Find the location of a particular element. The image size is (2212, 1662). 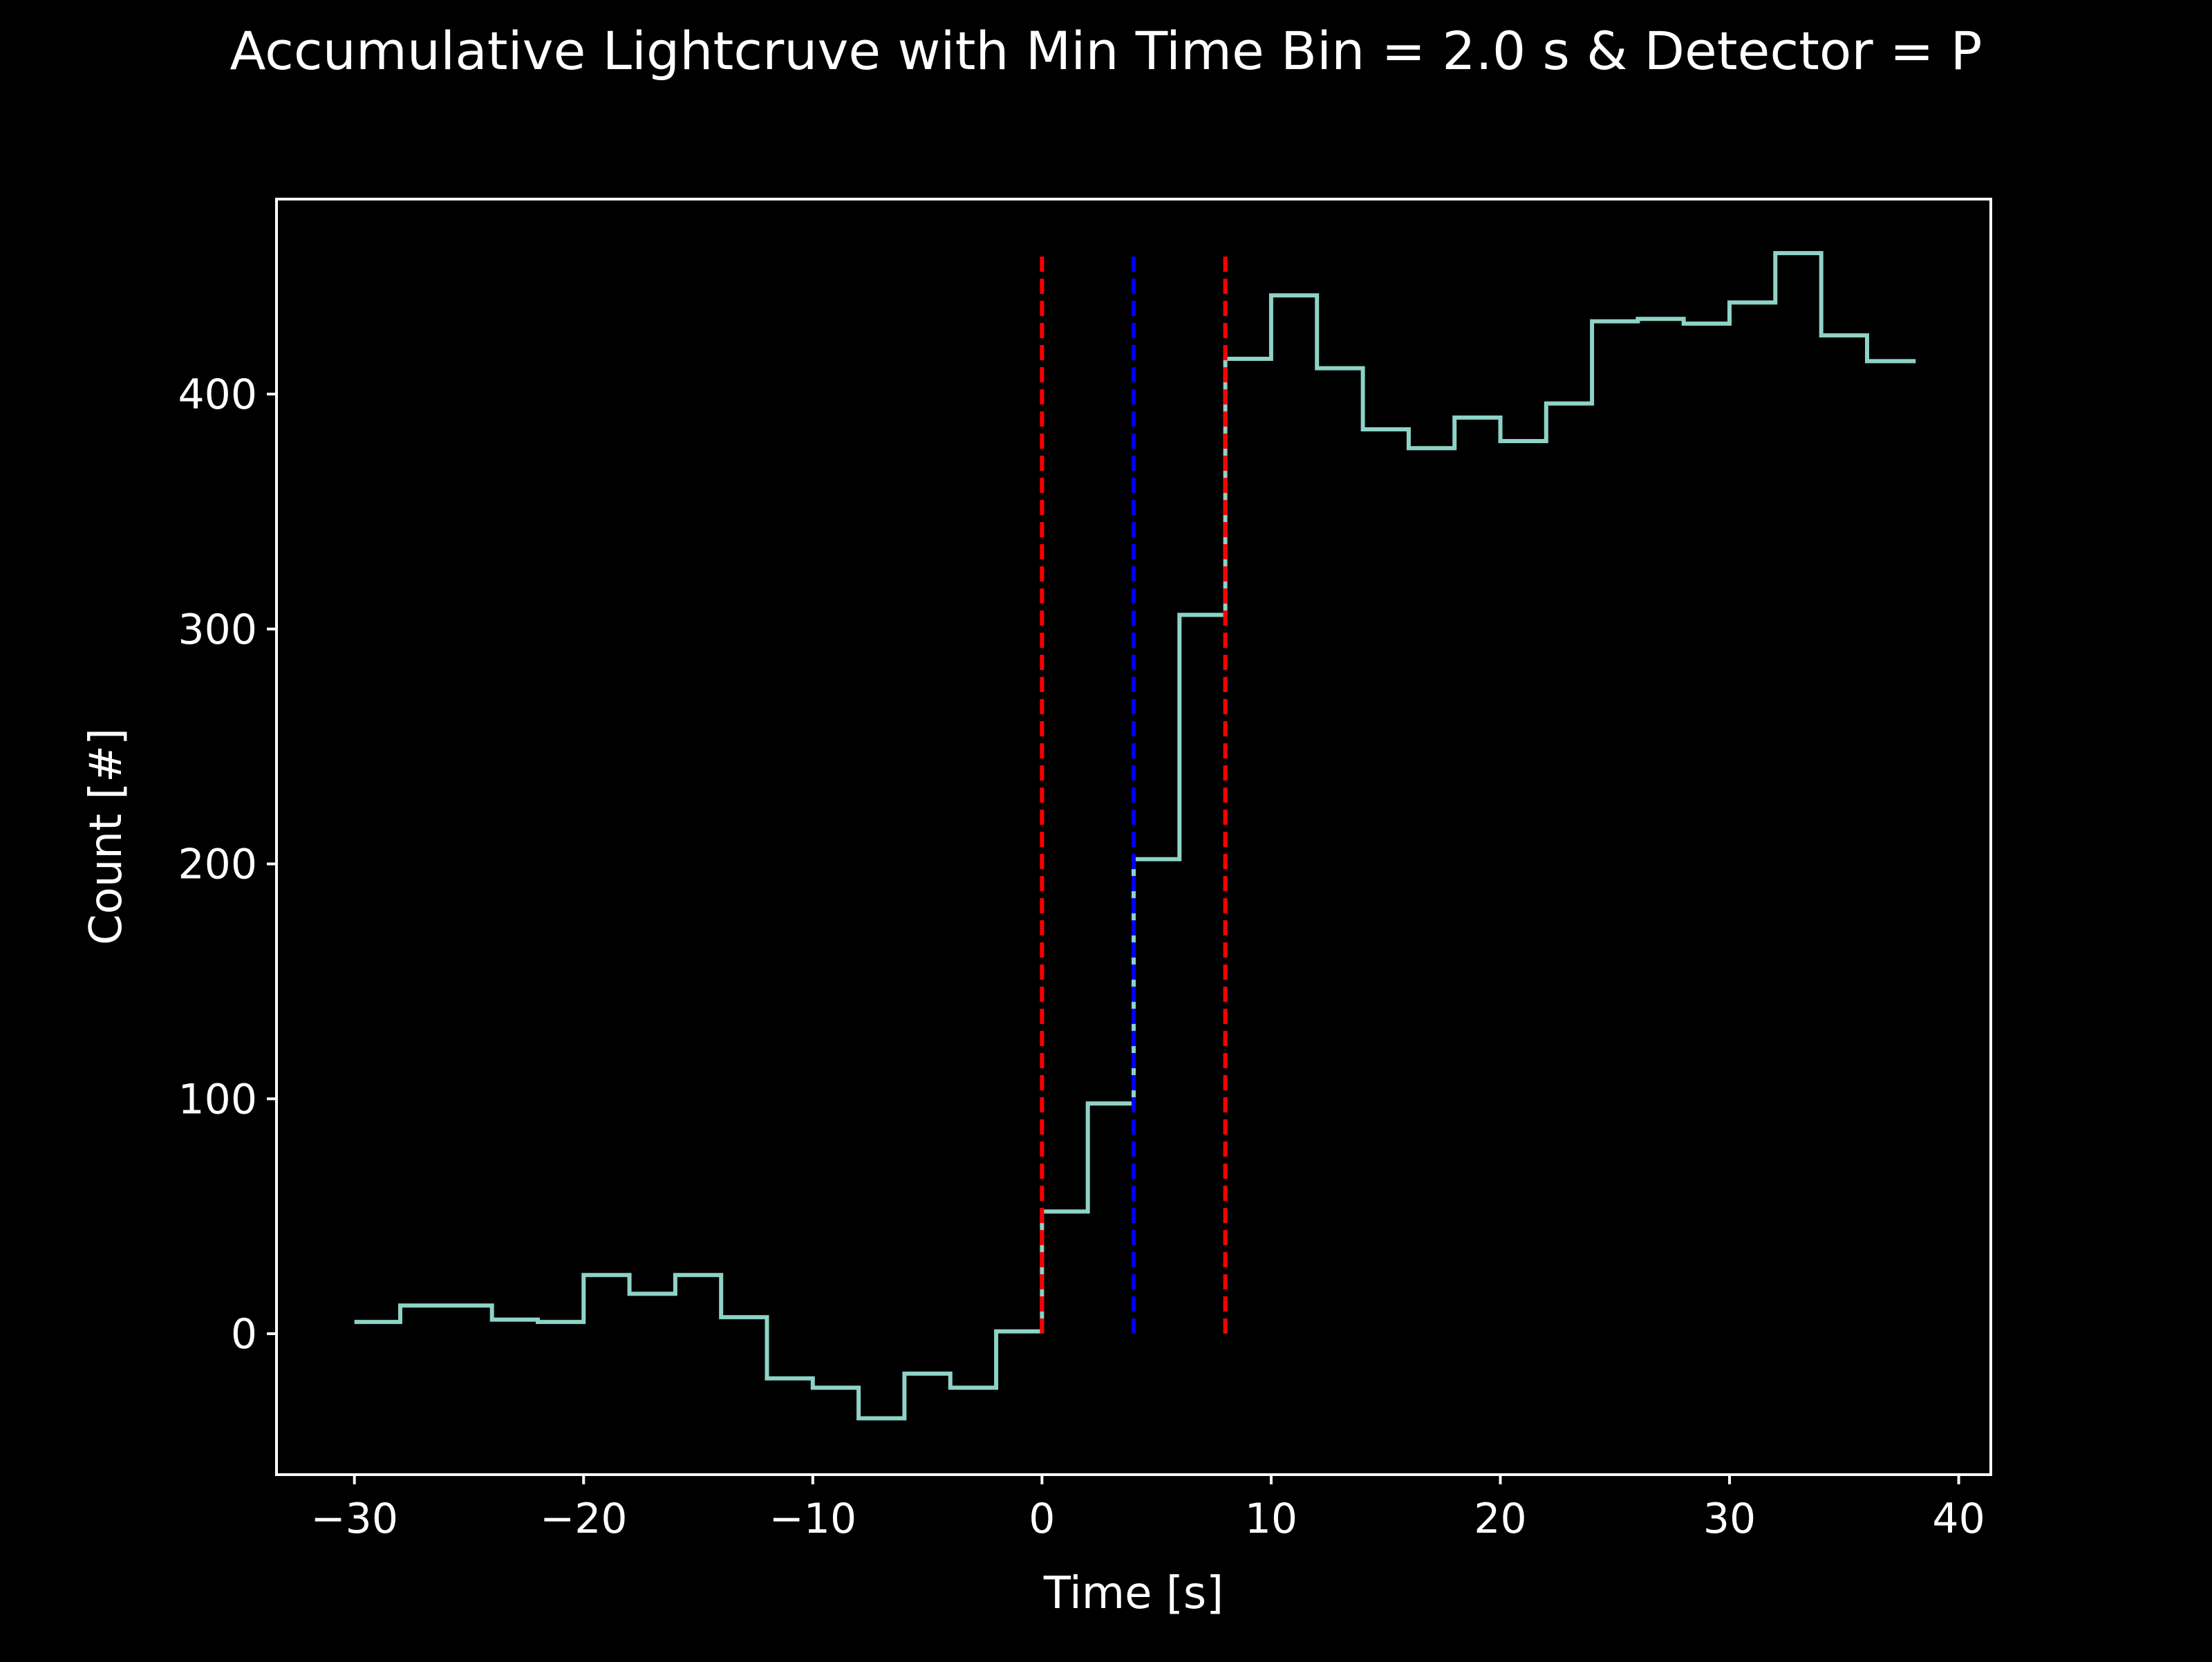

y-tick-label: 400 is located at coordinates (218, 395).